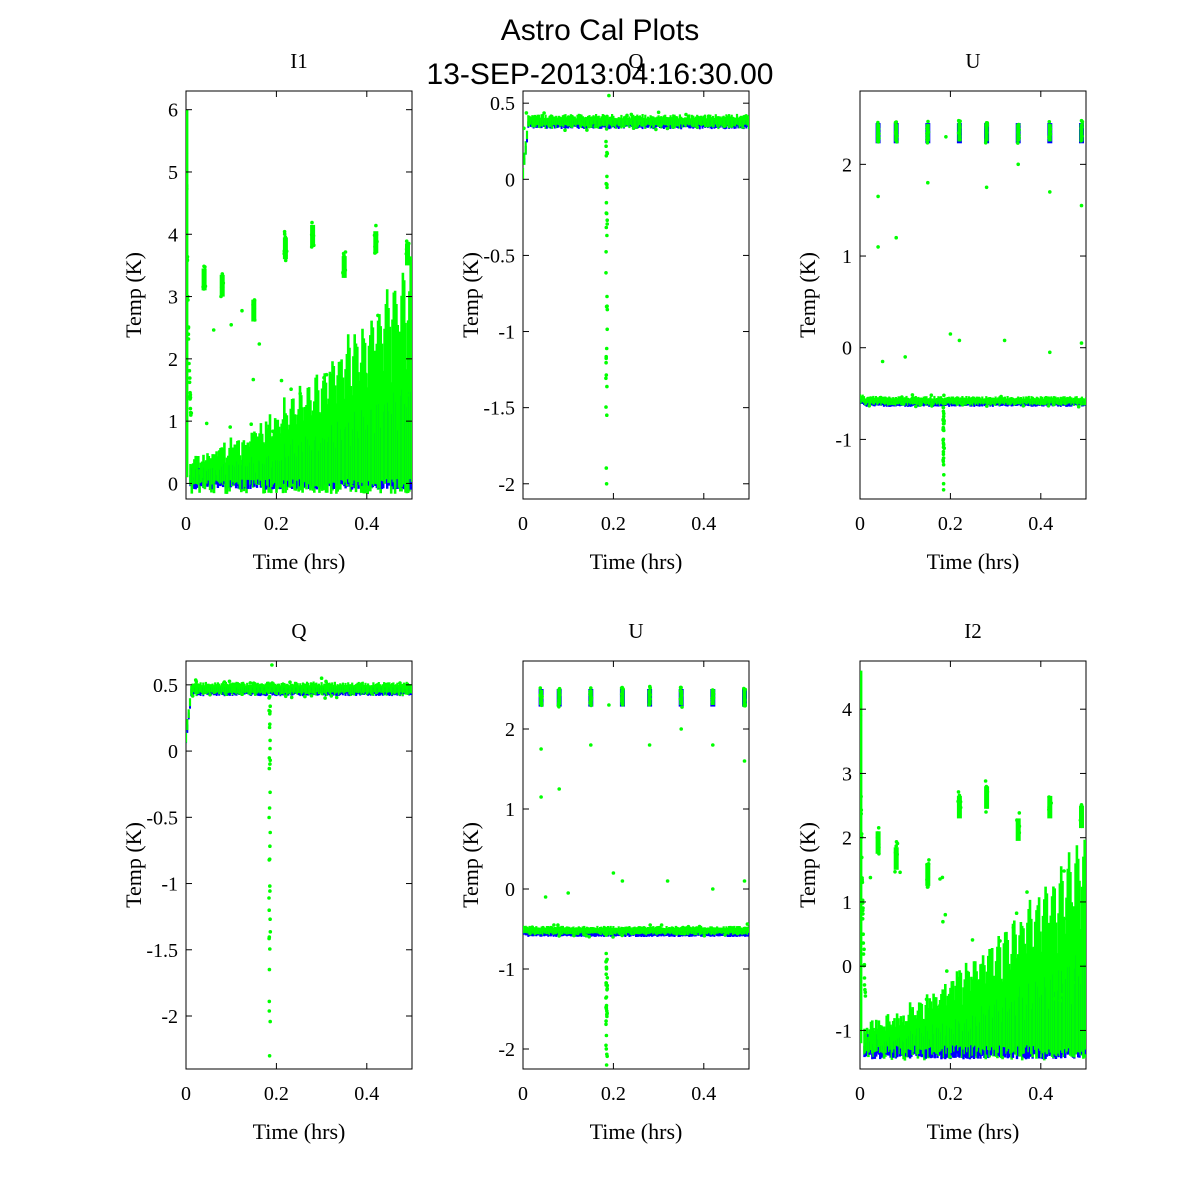 The height and width of the screenshot is (1200, 1200). Describe the element at coordinates (162, 818) in the screenshot. I see `y-tick-label: -0.5` at that location.